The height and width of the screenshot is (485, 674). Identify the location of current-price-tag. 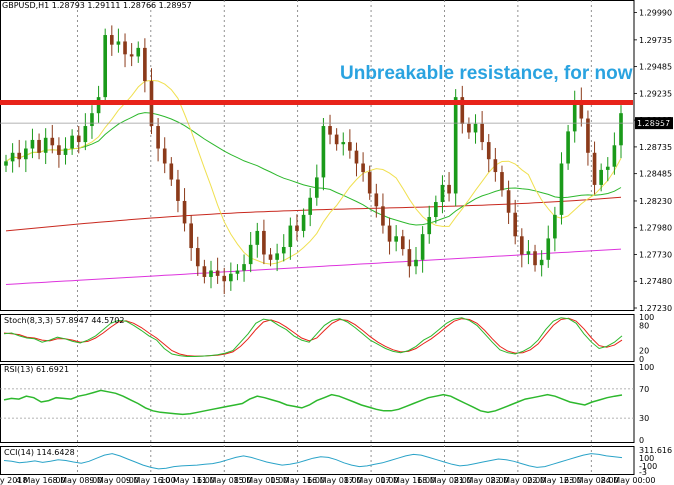
(654, 123).